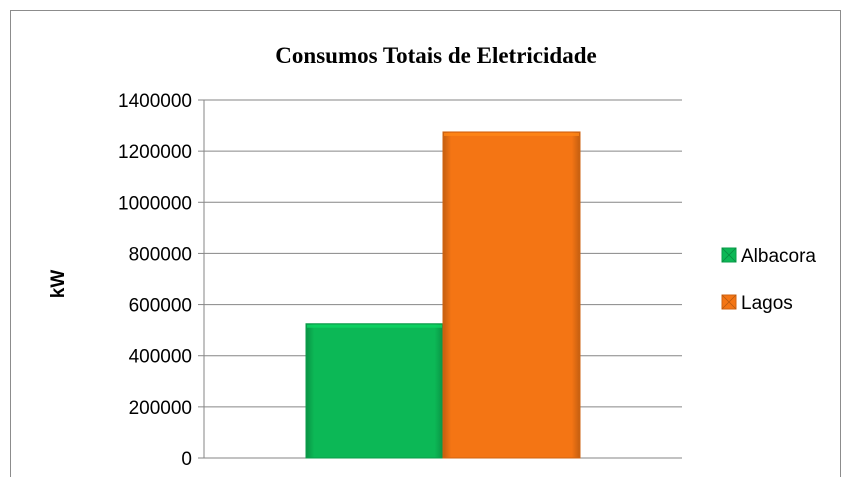 Image resolution: width=852 pixels, height=478 pixels. What do you see at coordinates (155, 203) in the screenshot?
I see `y-tick-label: 1000000` at bounding box center [155, 203].